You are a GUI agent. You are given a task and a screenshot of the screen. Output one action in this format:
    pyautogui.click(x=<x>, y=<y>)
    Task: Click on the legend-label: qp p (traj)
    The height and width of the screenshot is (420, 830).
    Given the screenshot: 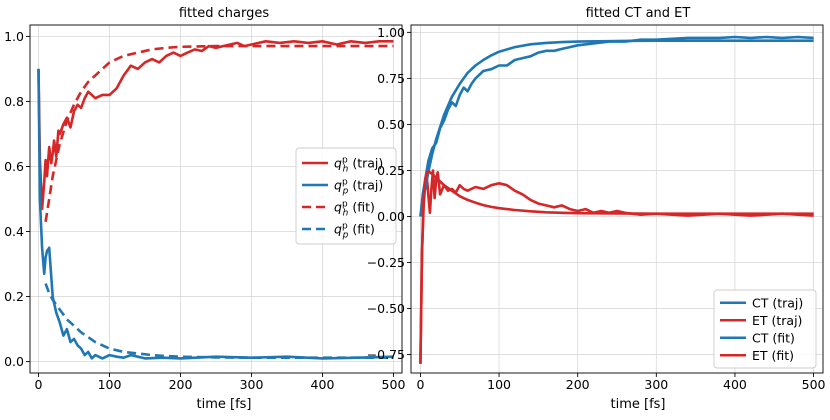 What is the action you would take?
    pyautogui.click(x=358, y=187)
    